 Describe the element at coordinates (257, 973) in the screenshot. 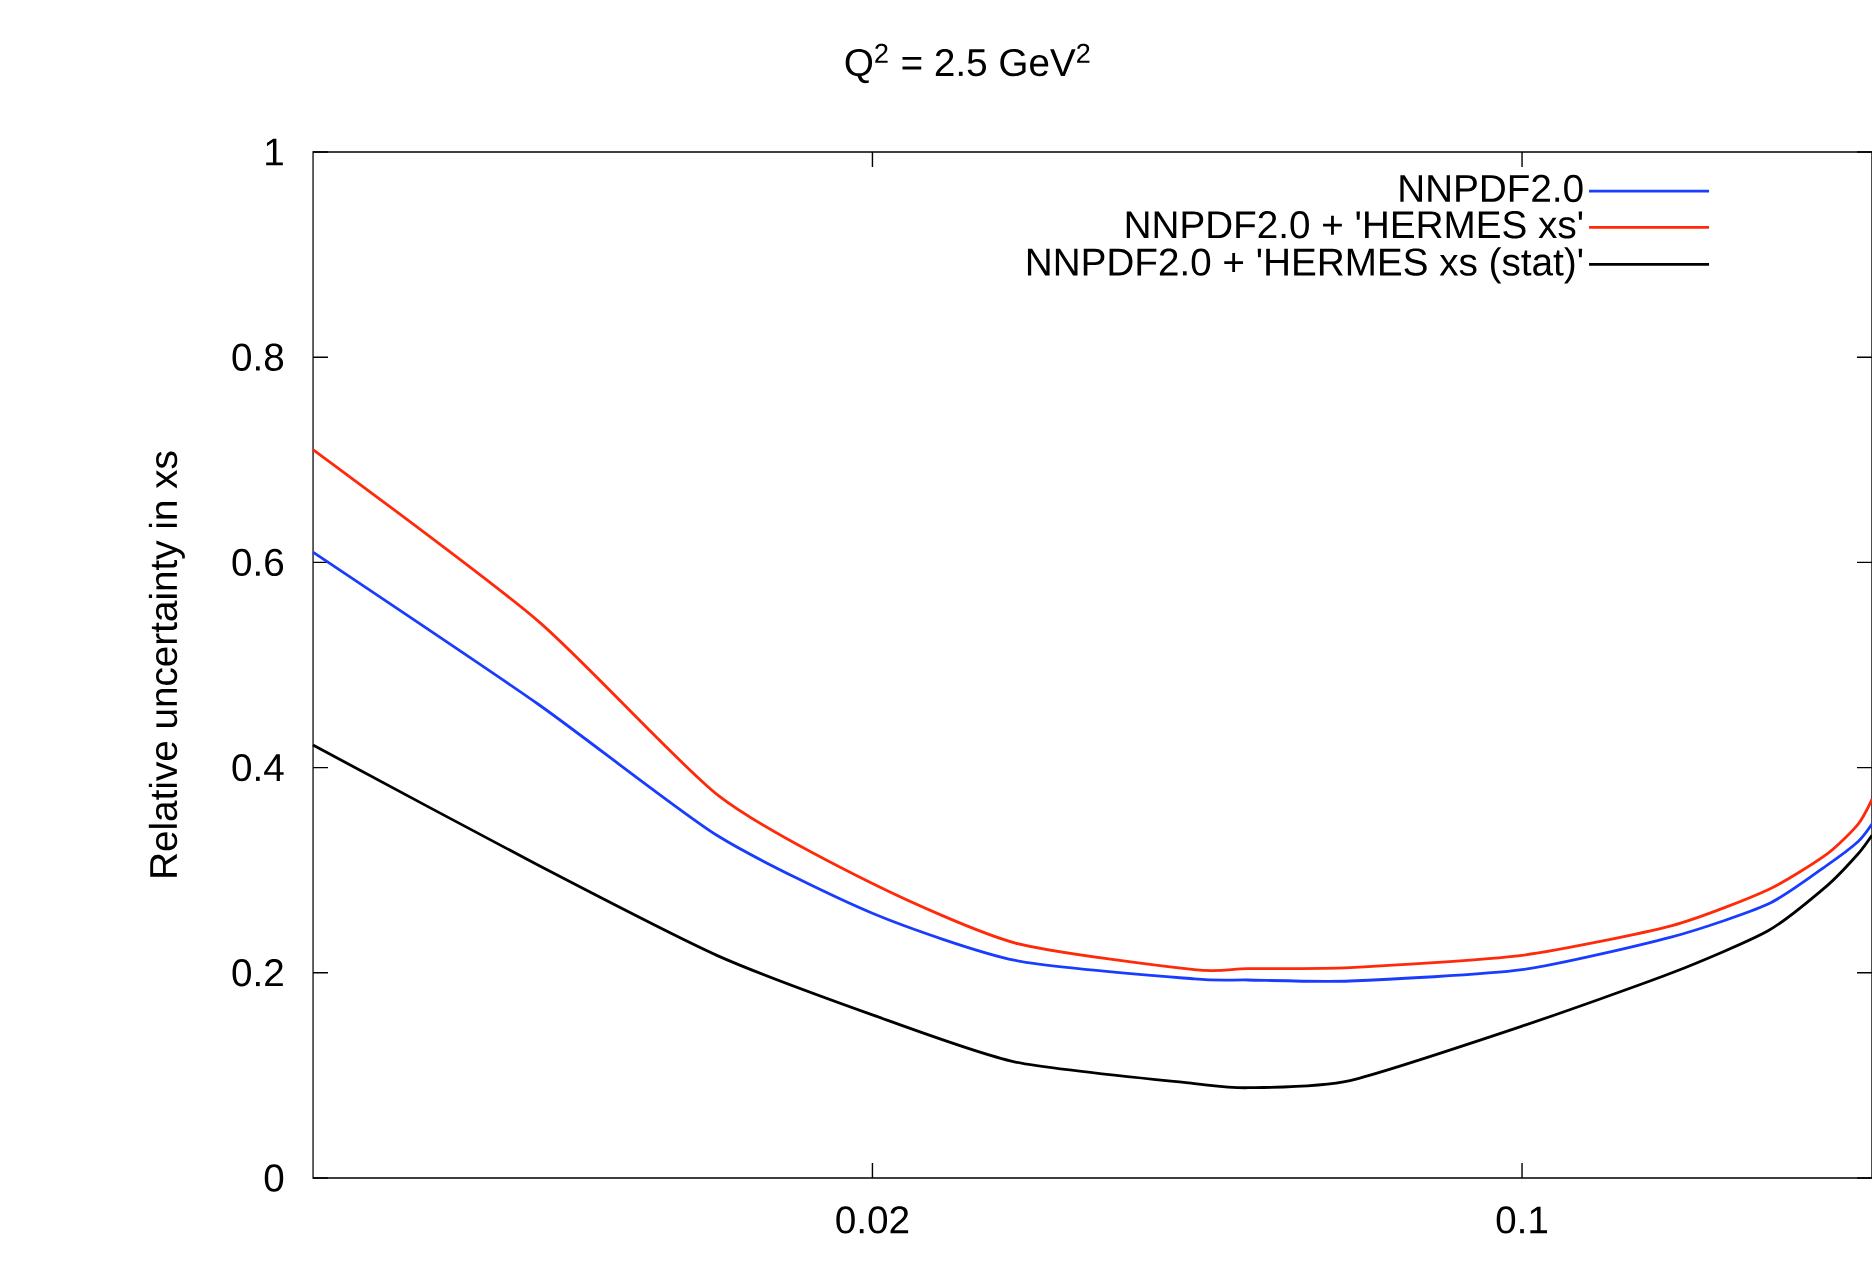

I see `y-tick-label: 0.2` at that location.